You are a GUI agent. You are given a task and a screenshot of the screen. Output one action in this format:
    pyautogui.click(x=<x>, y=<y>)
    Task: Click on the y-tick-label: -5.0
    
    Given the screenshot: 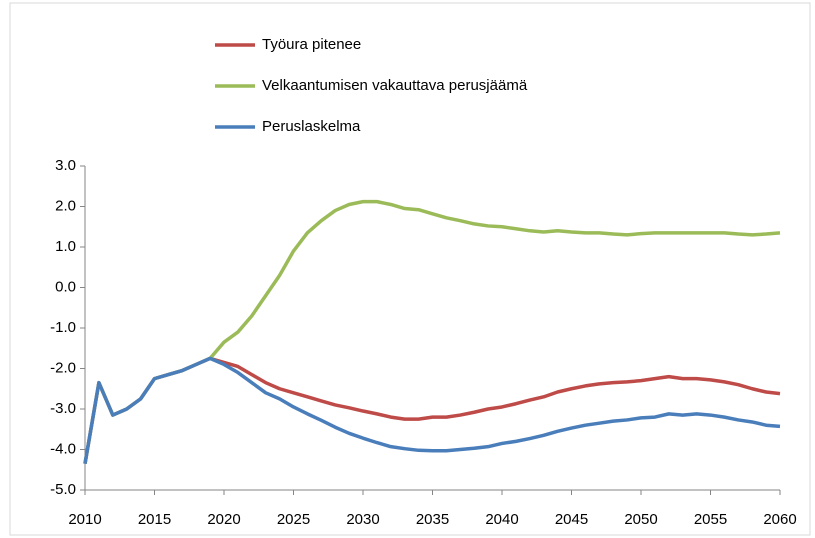 What is the action you would take?
    pyautogui.click(x=63, y=489)
    